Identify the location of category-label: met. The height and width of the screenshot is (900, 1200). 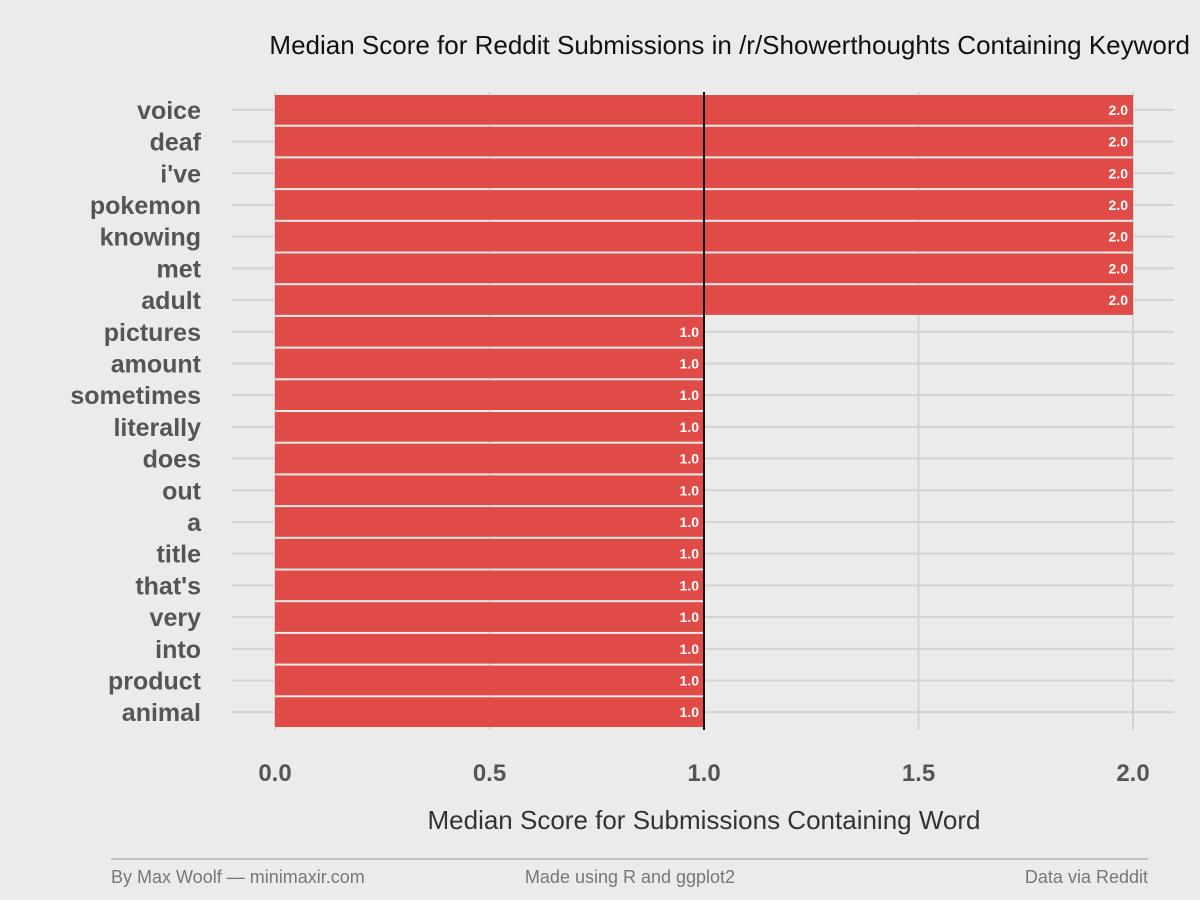
(179, 269).